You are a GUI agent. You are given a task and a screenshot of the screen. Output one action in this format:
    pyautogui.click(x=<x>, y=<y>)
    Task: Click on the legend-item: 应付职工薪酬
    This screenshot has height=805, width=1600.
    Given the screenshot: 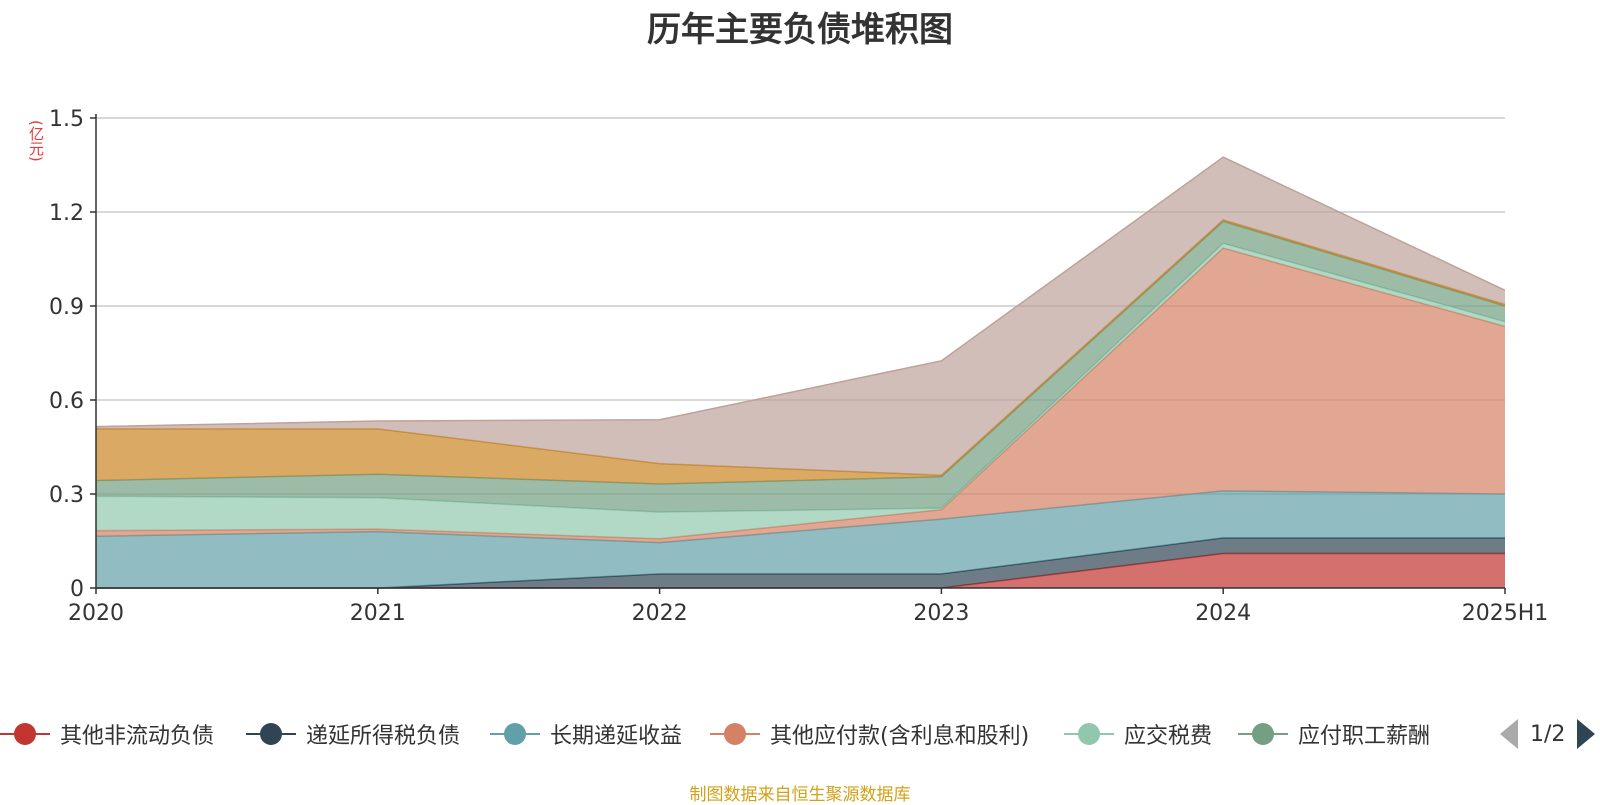 What is the action you would take?
    pyautogui.click(x=1334, y=734)
    